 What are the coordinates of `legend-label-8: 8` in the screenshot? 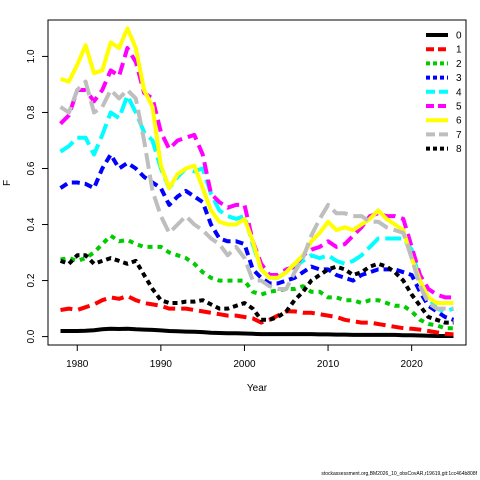 It's located at (459, 149).